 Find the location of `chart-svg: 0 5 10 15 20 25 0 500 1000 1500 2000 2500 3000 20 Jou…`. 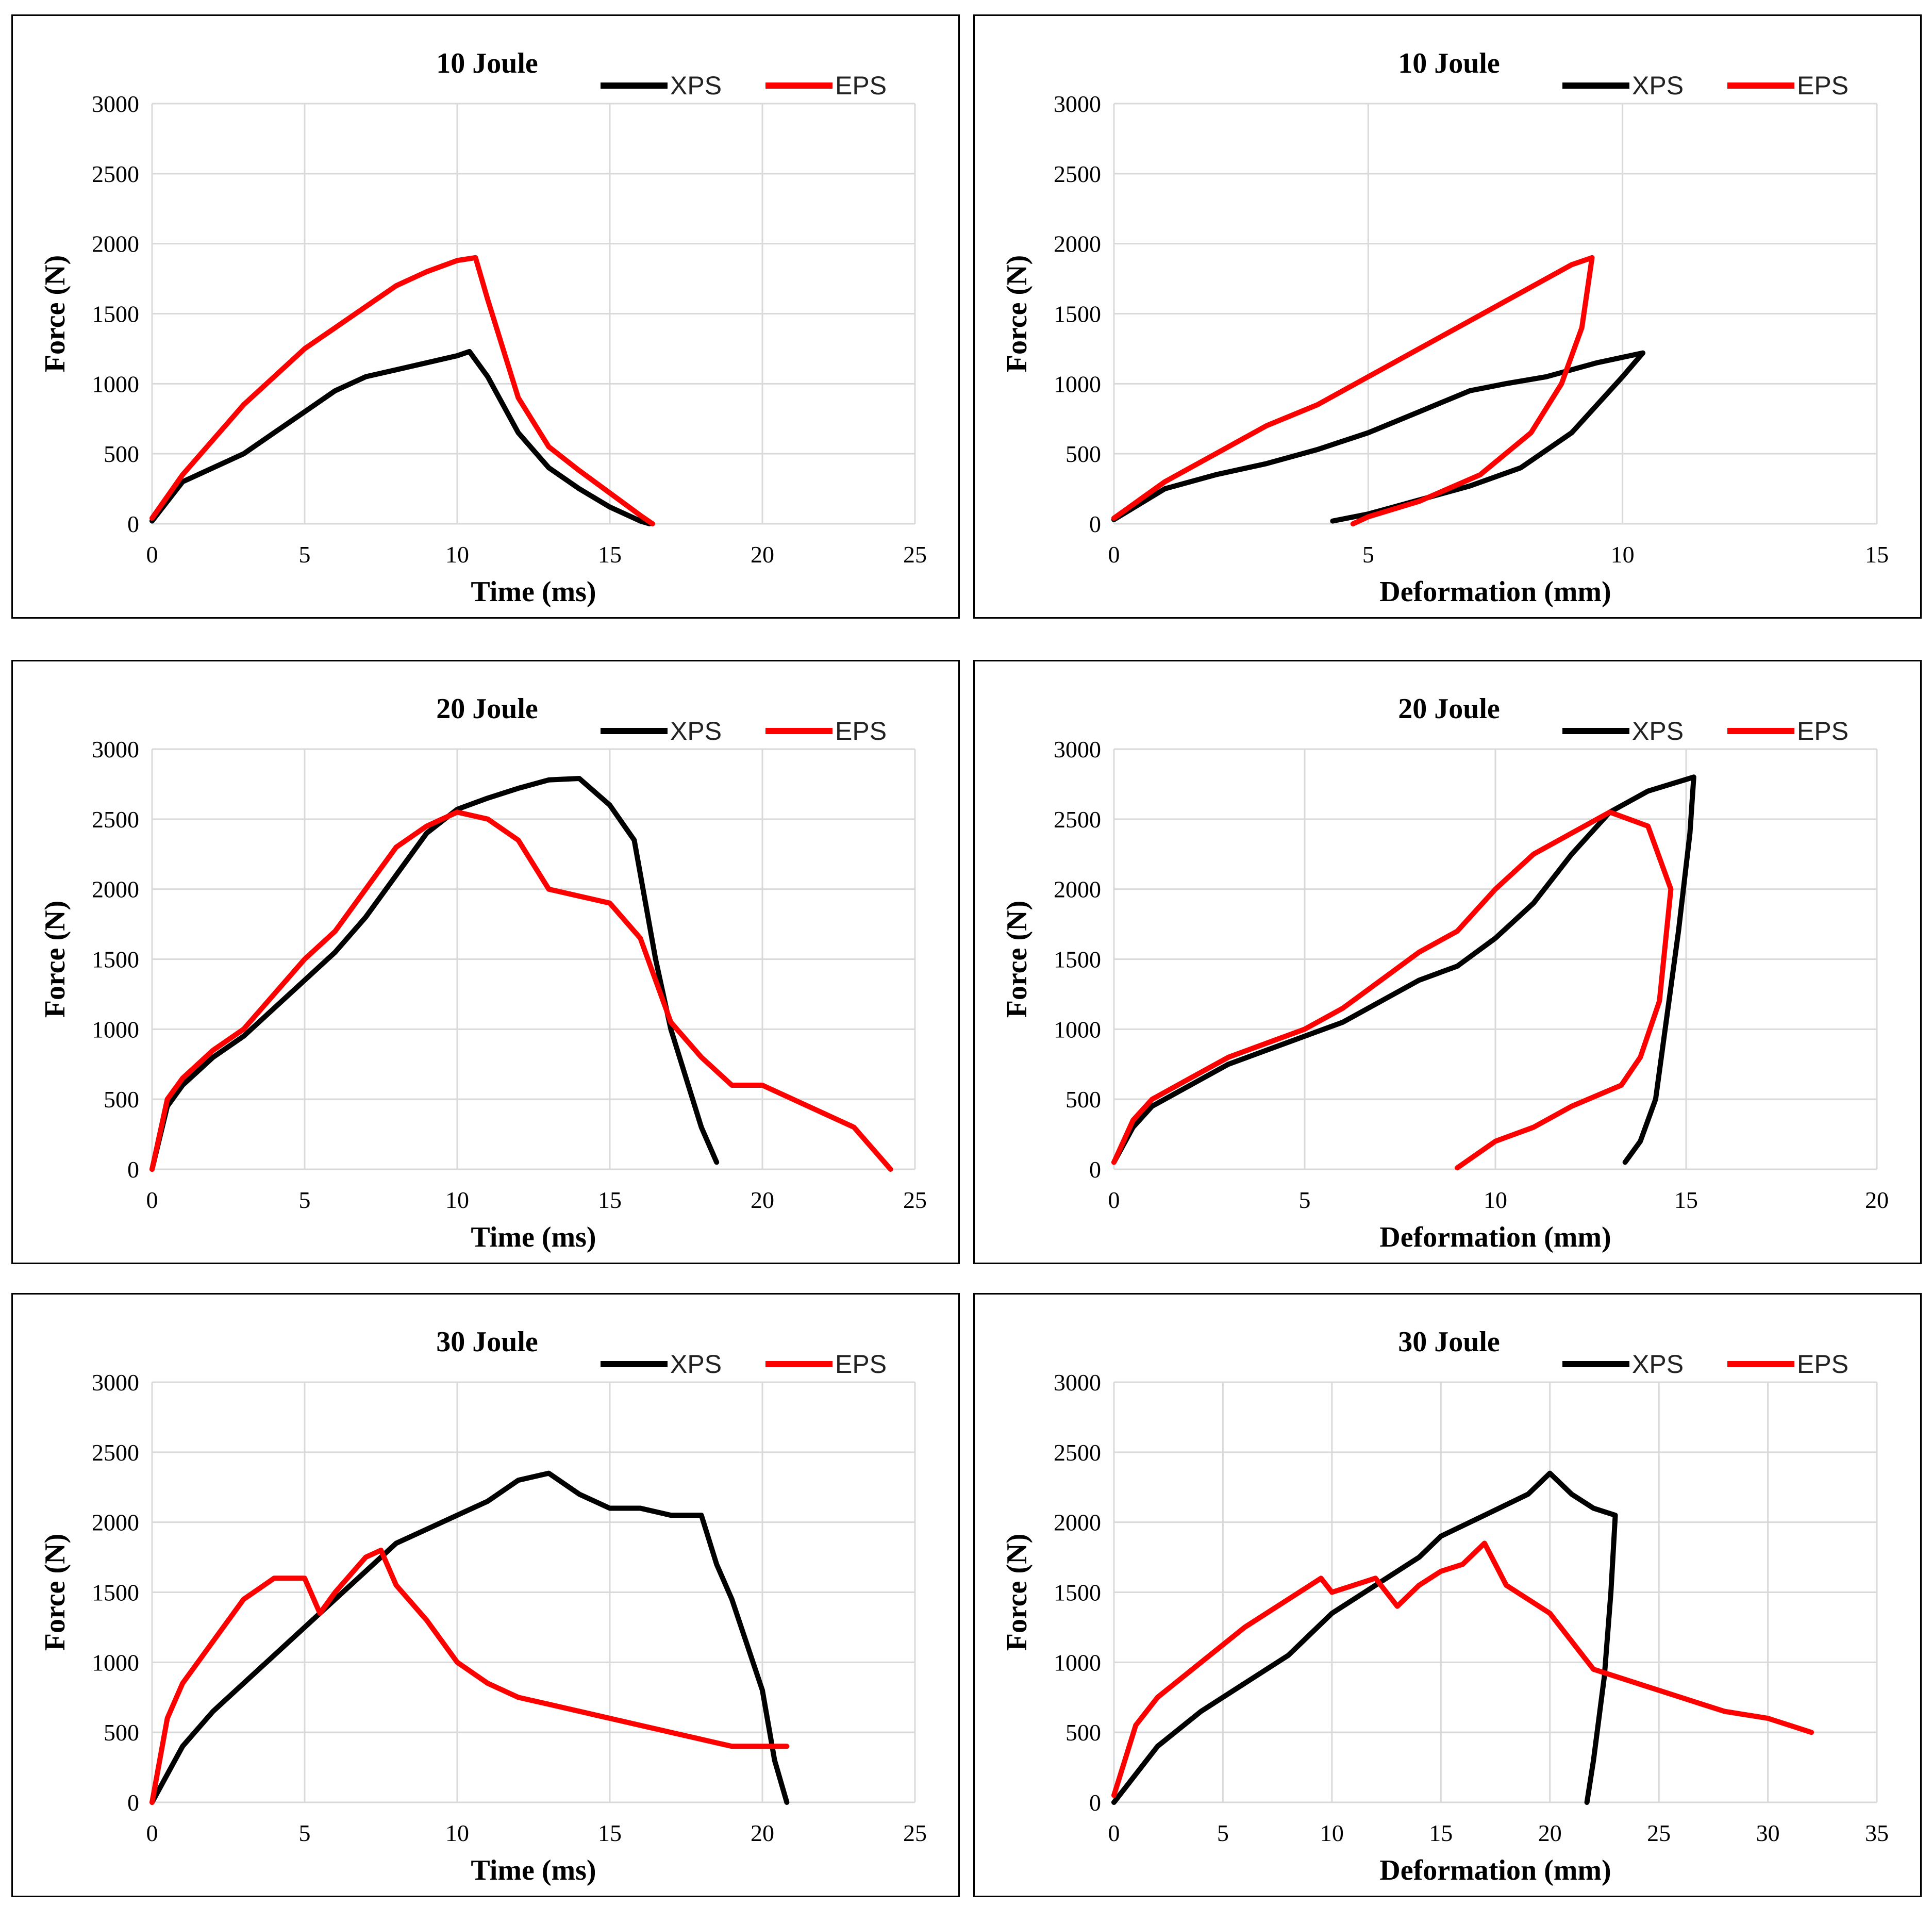

chart-svg: 0 5 10 15 20 25 0 500 1000 1500 2000 2500 3000 20 Jou… is located at coordinates (483, 973).